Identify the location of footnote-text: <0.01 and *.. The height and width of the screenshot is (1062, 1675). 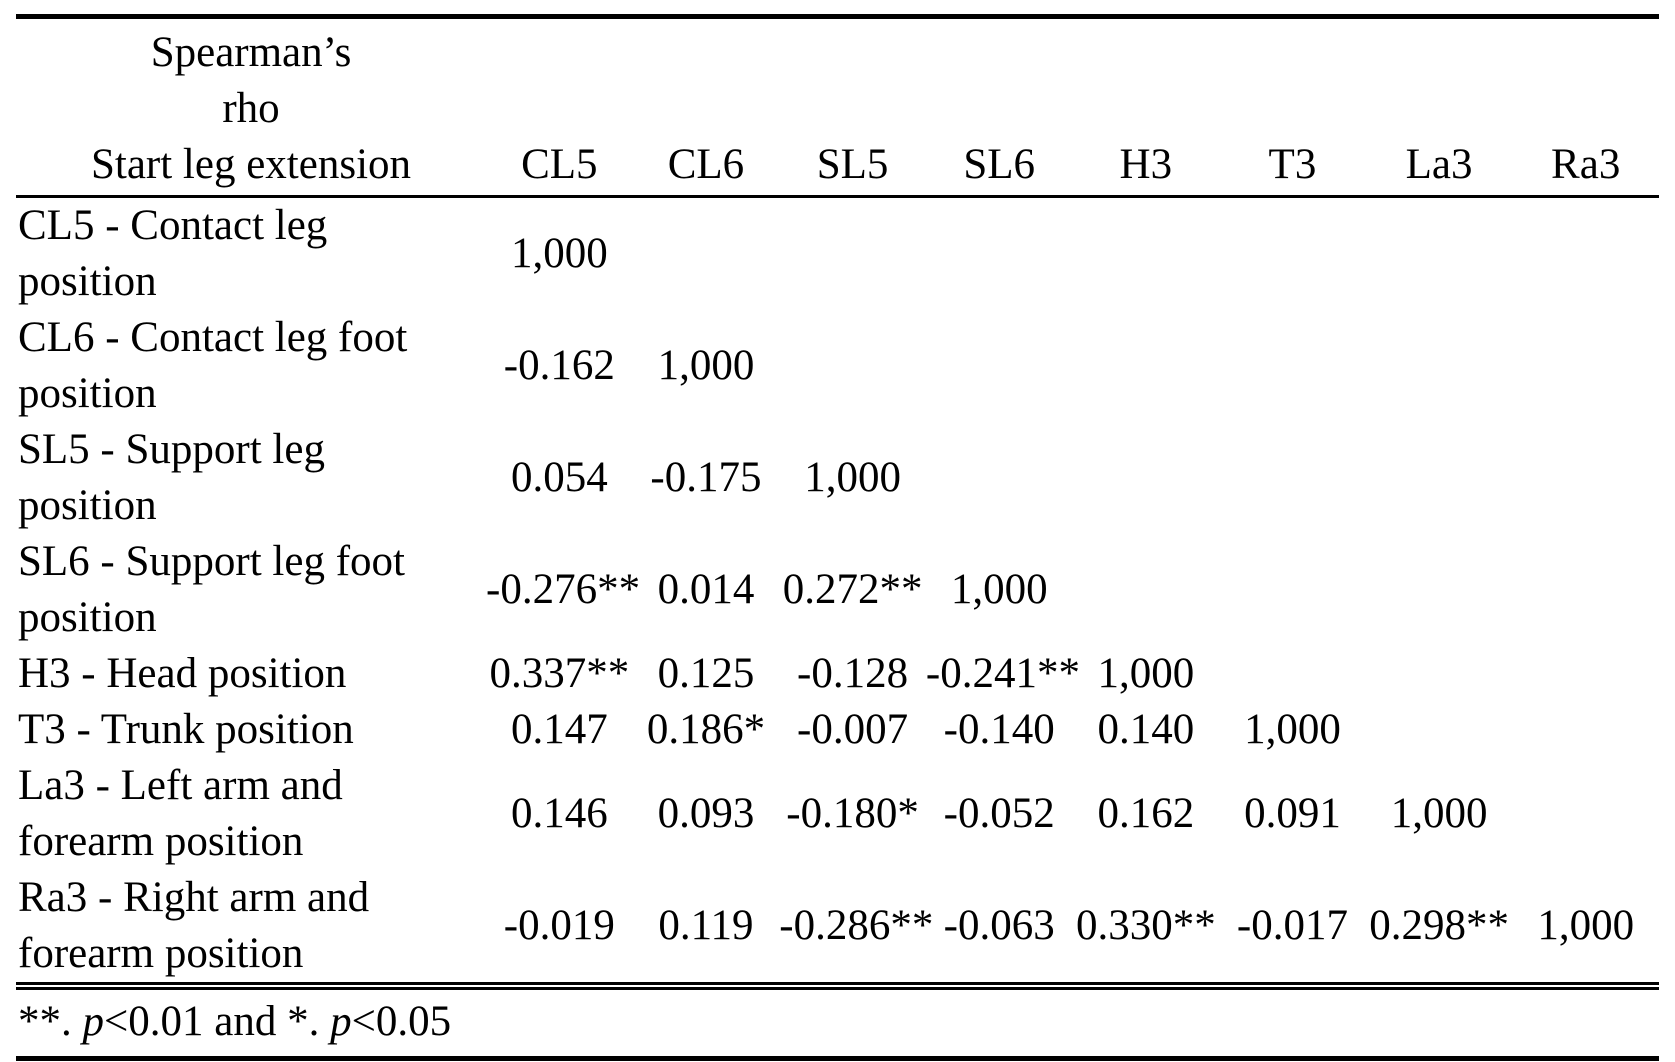
(217, 1021).